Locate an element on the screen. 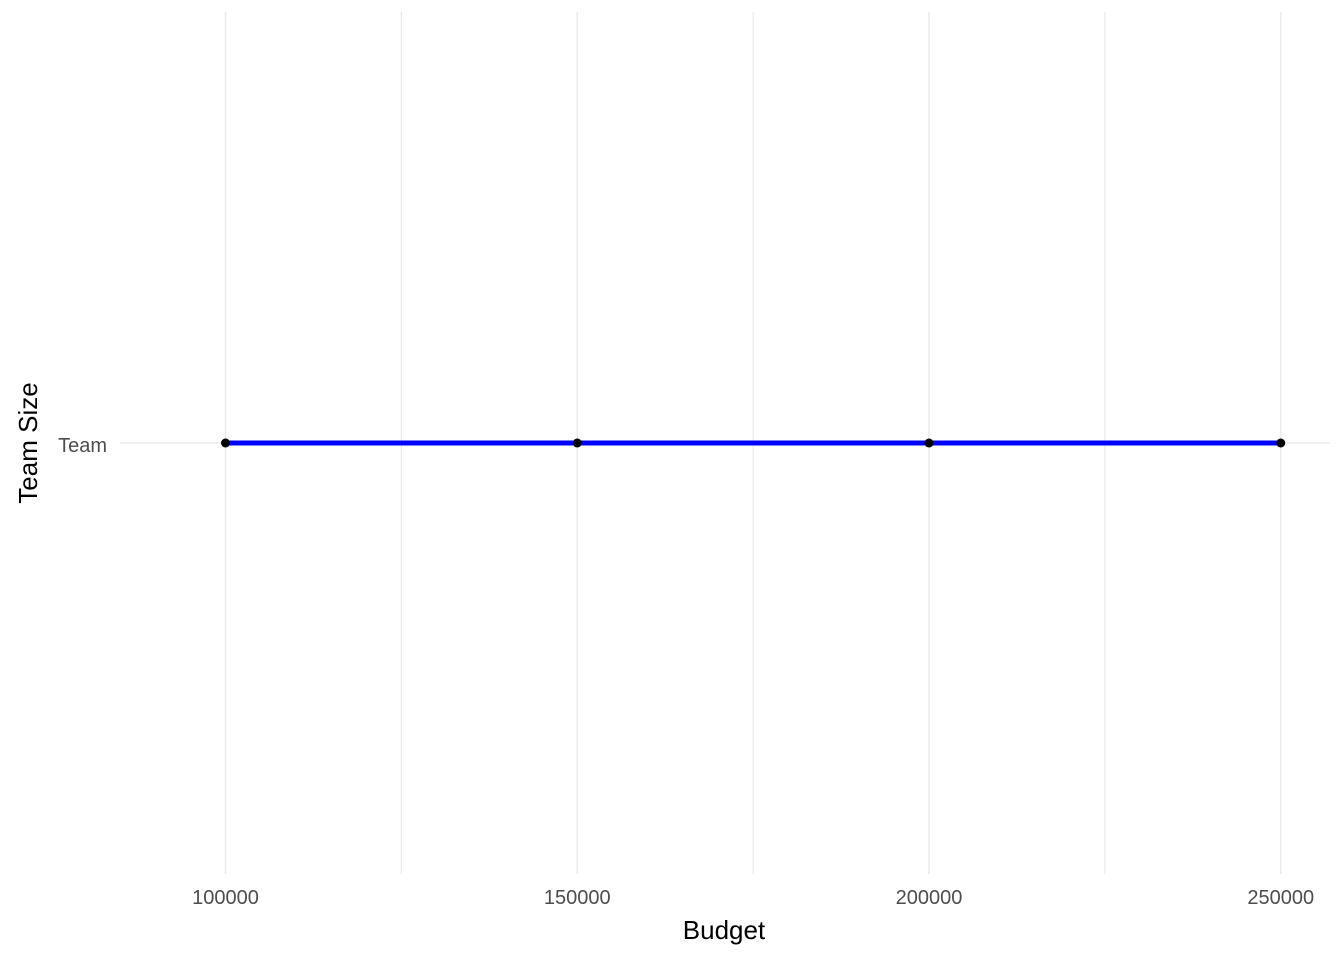 Image resolution: width=1344 pixels, height=960 pixels. y-category-label-team: Team is located at coordinates (82, 446).